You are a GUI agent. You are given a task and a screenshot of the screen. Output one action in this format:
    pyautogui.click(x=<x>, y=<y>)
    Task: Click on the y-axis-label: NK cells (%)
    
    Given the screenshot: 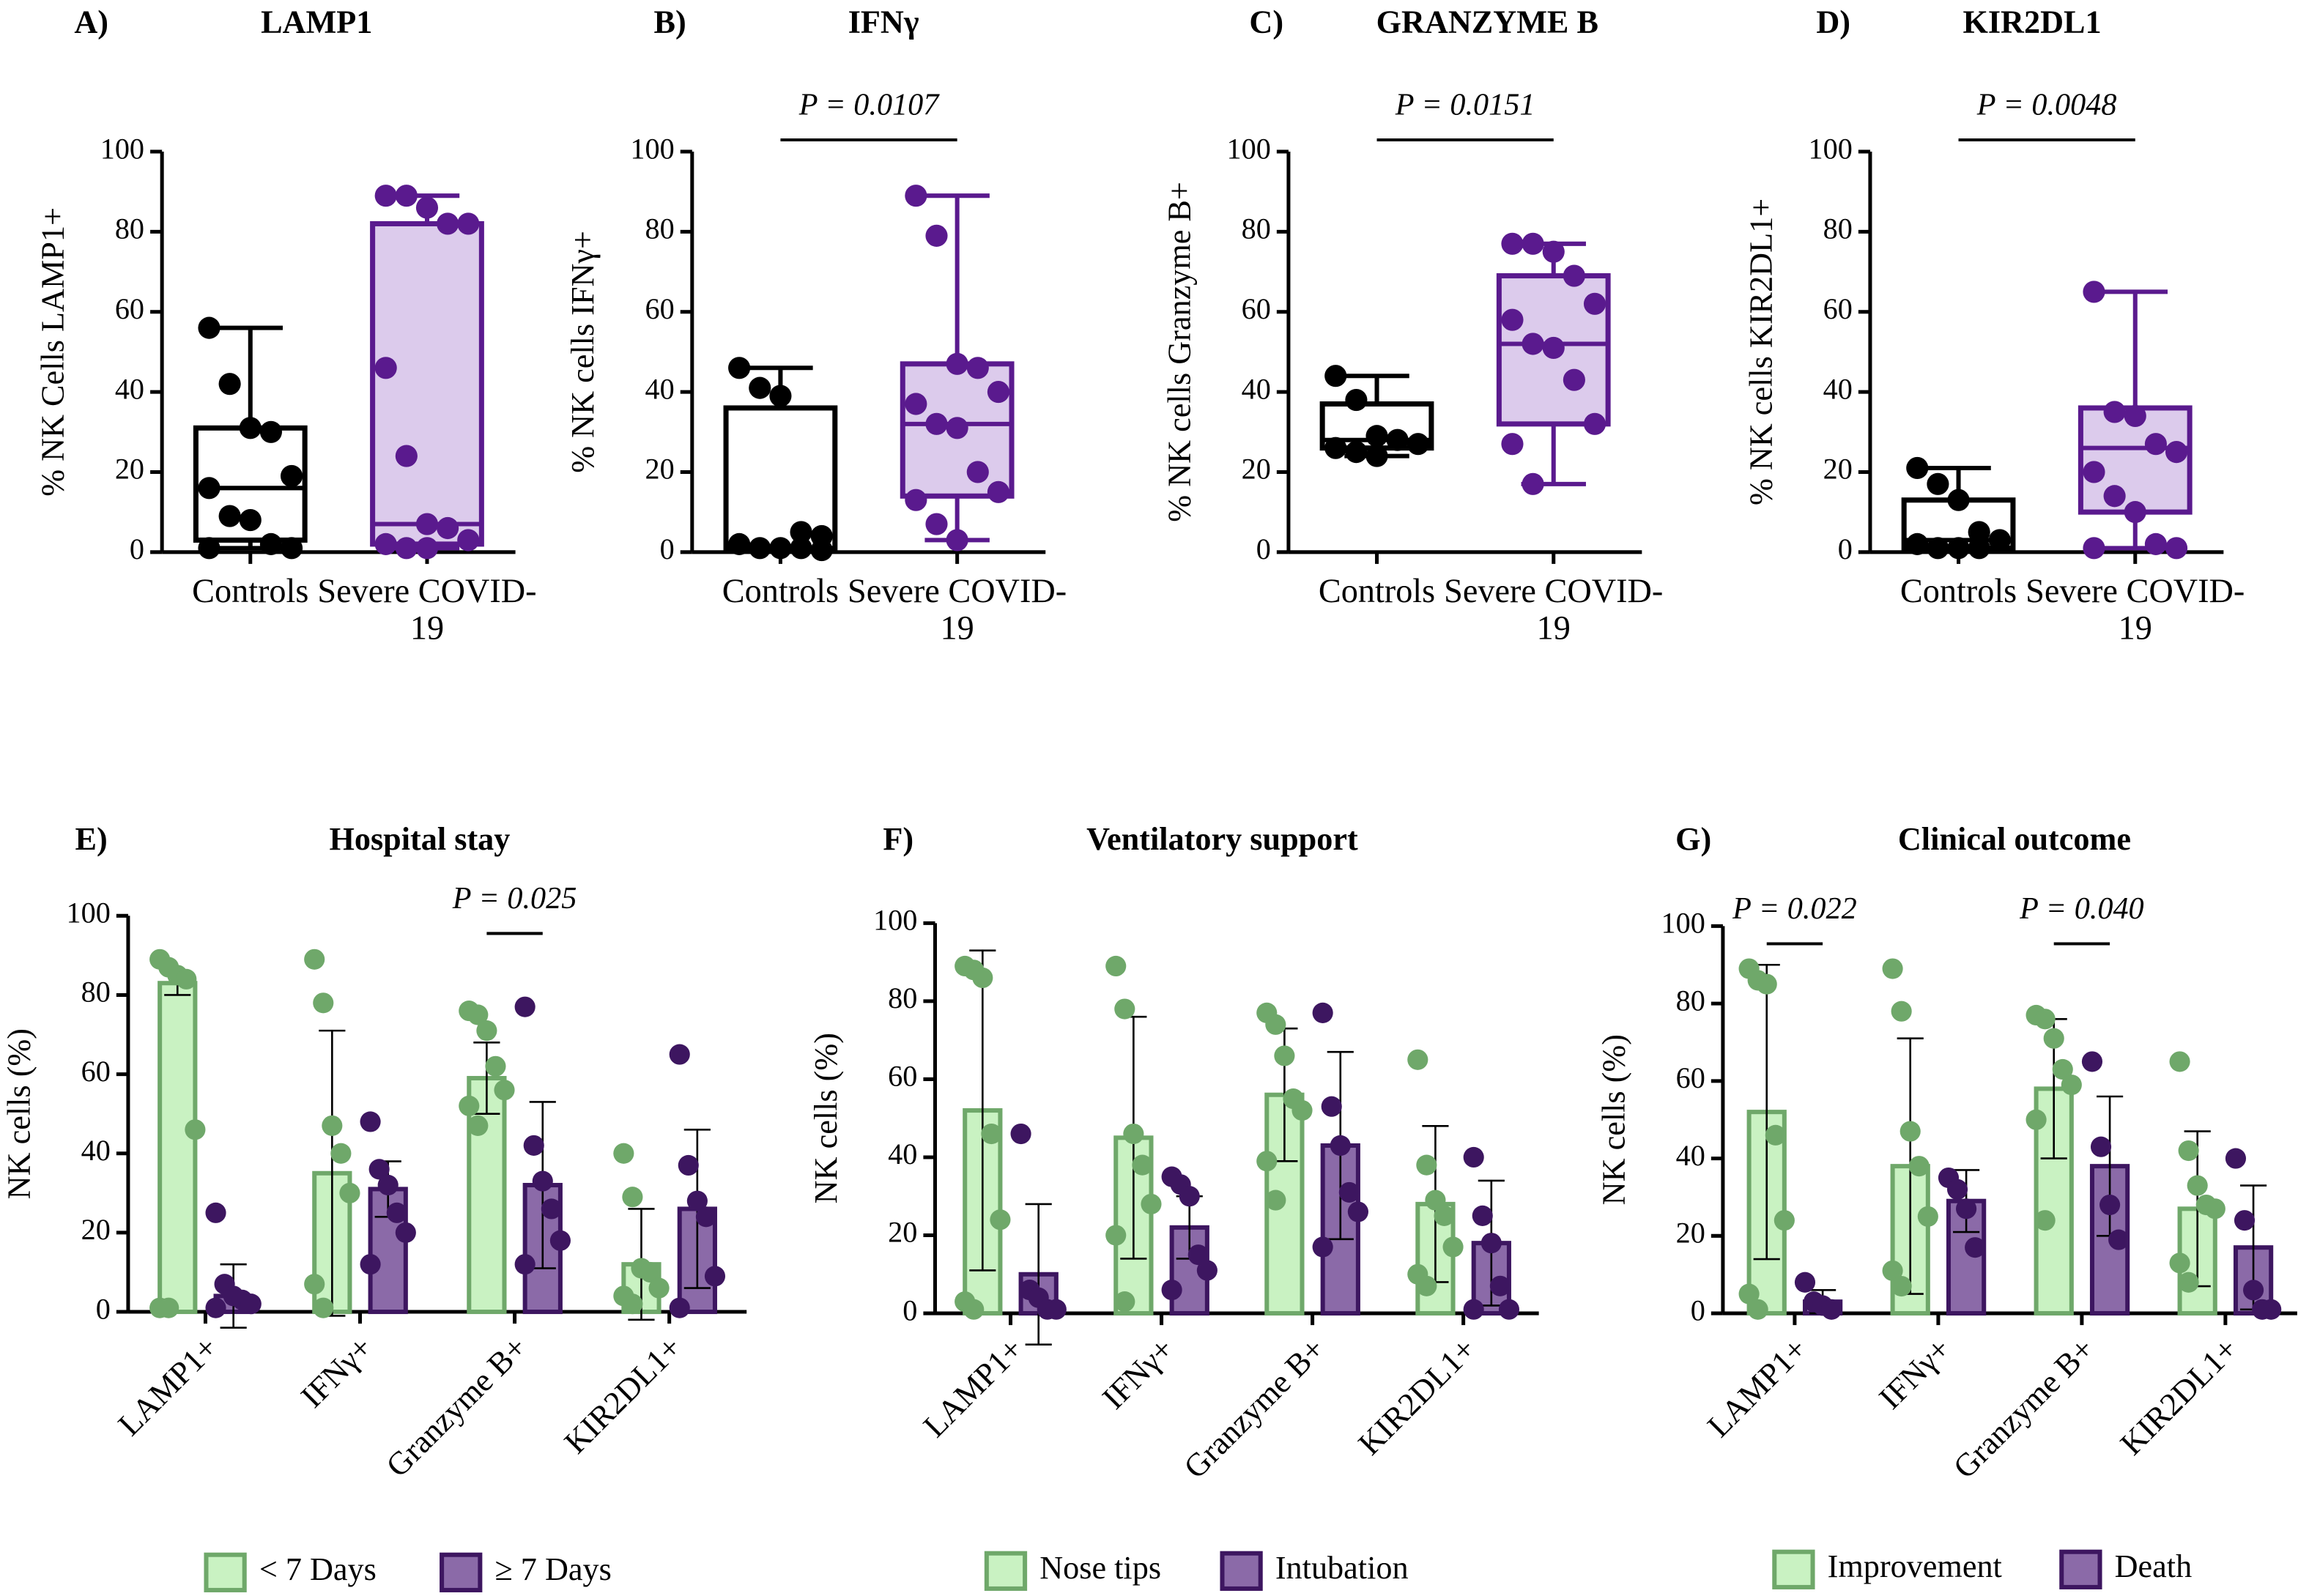 What is the action you would take?
    pyautogui.click(x=1613, y=1120)
    